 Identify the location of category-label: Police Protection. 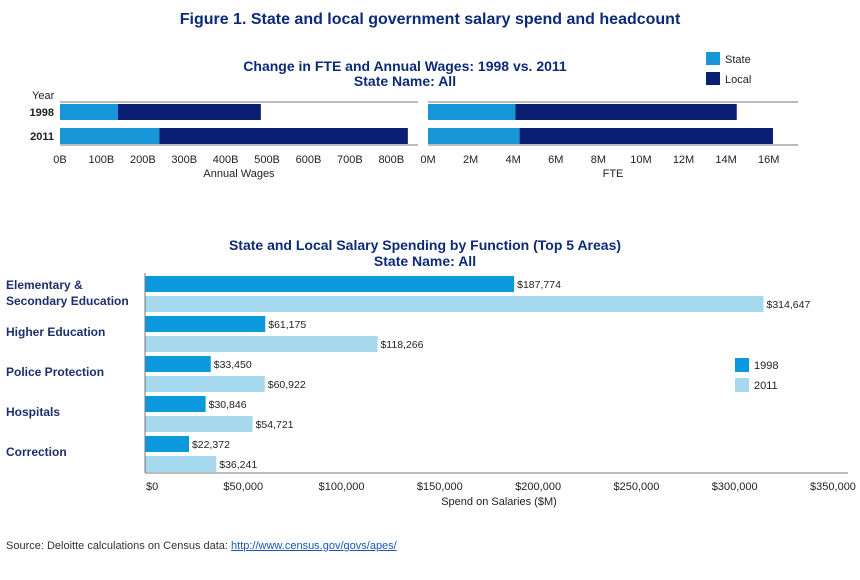
(55, 372).